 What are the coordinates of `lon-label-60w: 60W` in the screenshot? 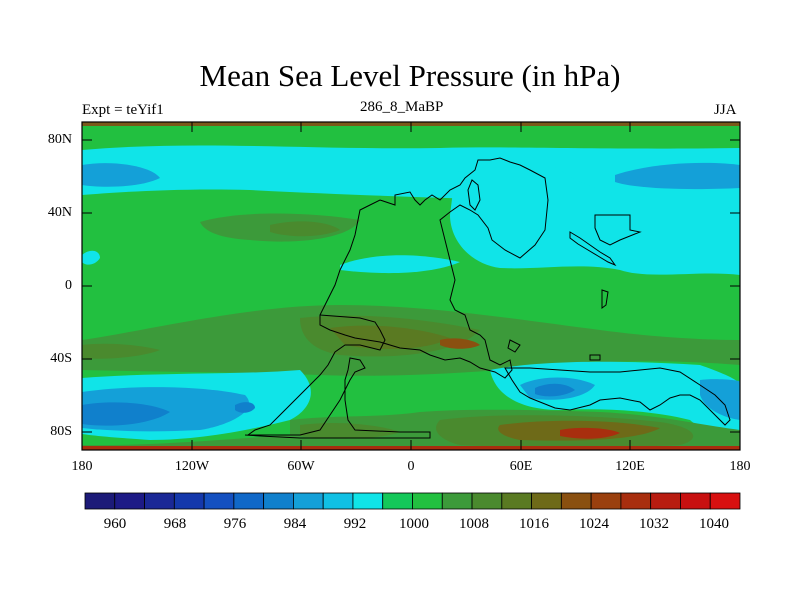 It's located at (301, 466).